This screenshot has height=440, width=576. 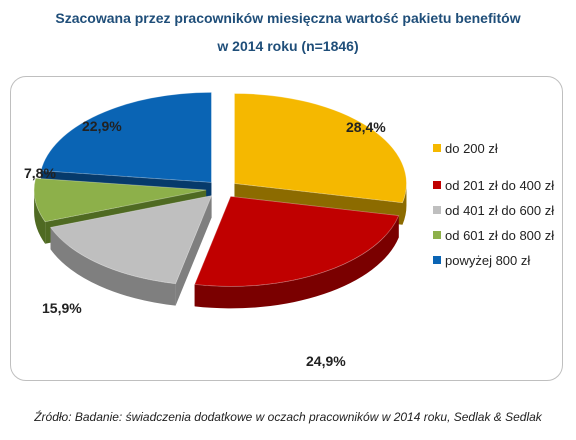 What do you see at coordinates (471, 148) in the screenshot?
I see `legend-label: do 200 zł` at bounding box center [471, 148].